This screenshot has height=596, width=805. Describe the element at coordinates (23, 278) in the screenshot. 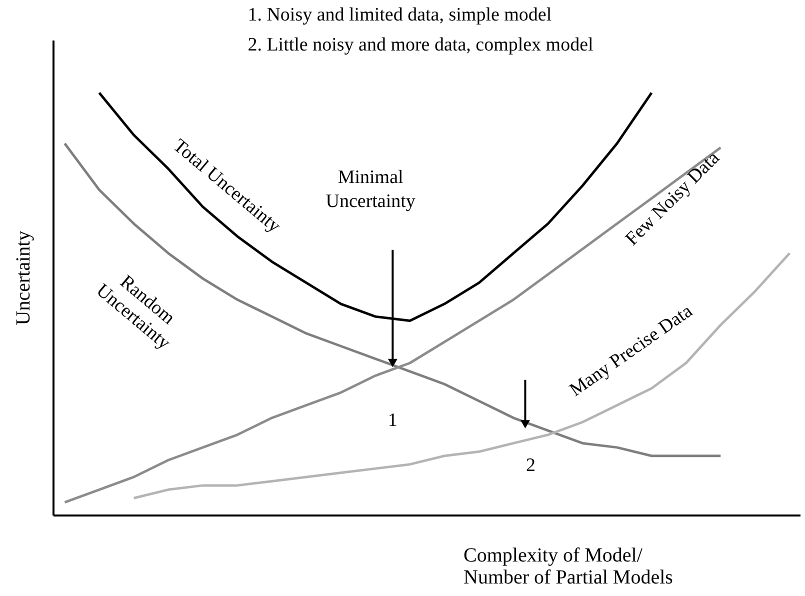

I see `y-axis-title: Uncertainty` at that location.